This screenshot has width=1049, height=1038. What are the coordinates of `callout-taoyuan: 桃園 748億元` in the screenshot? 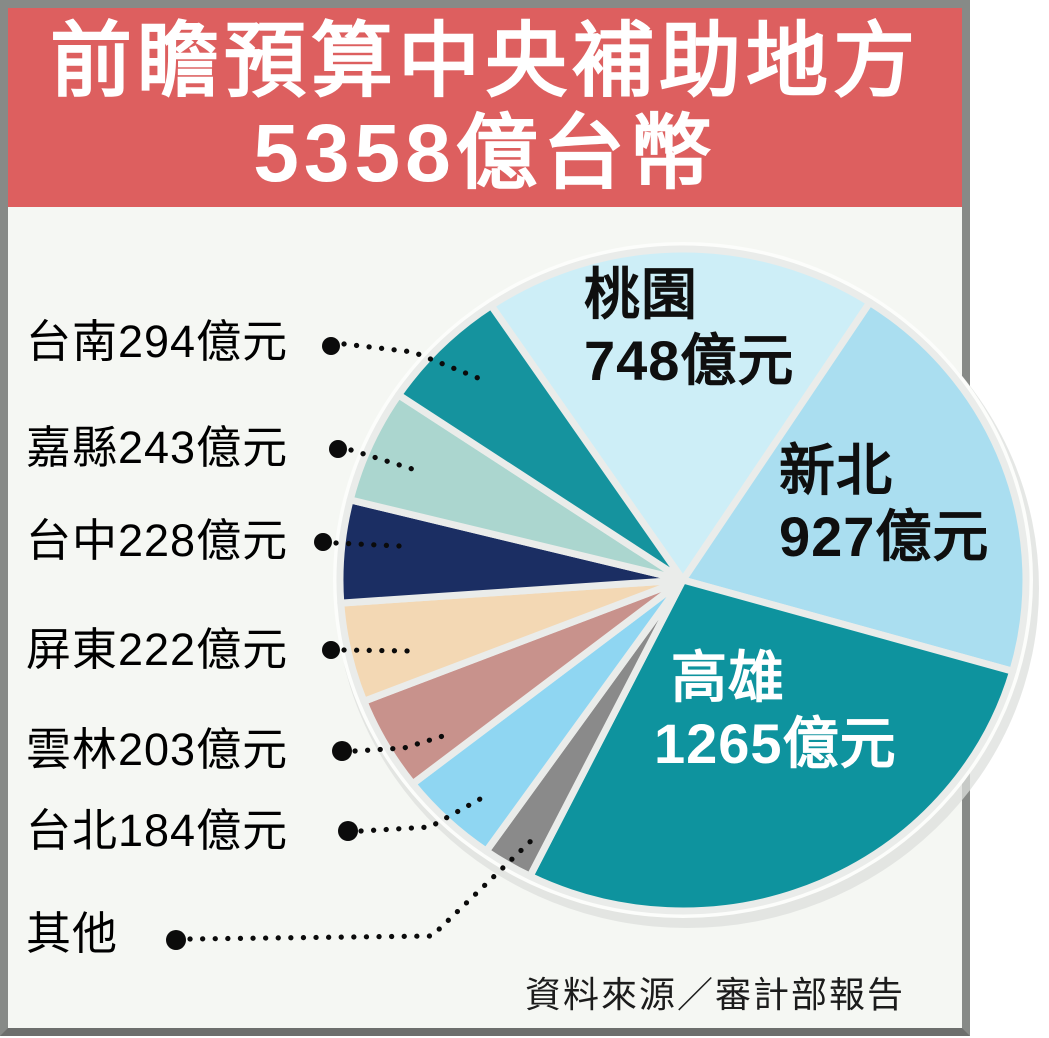 It's located at (689, 328).